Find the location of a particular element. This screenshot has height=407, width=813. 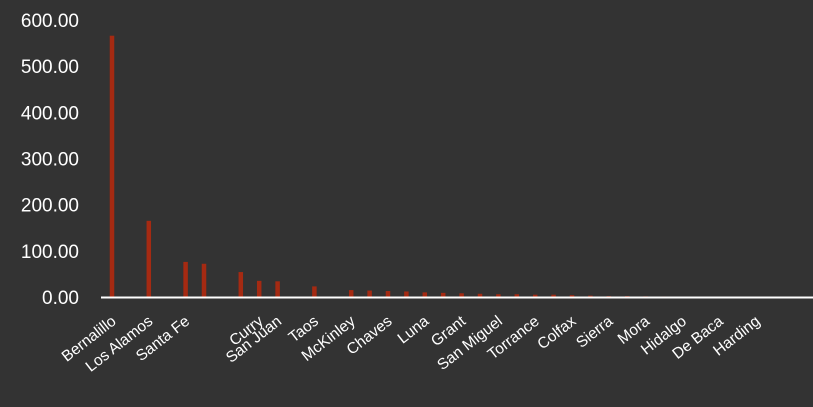

y-tick-label: 600.00 is located at coordinates (50, 21).